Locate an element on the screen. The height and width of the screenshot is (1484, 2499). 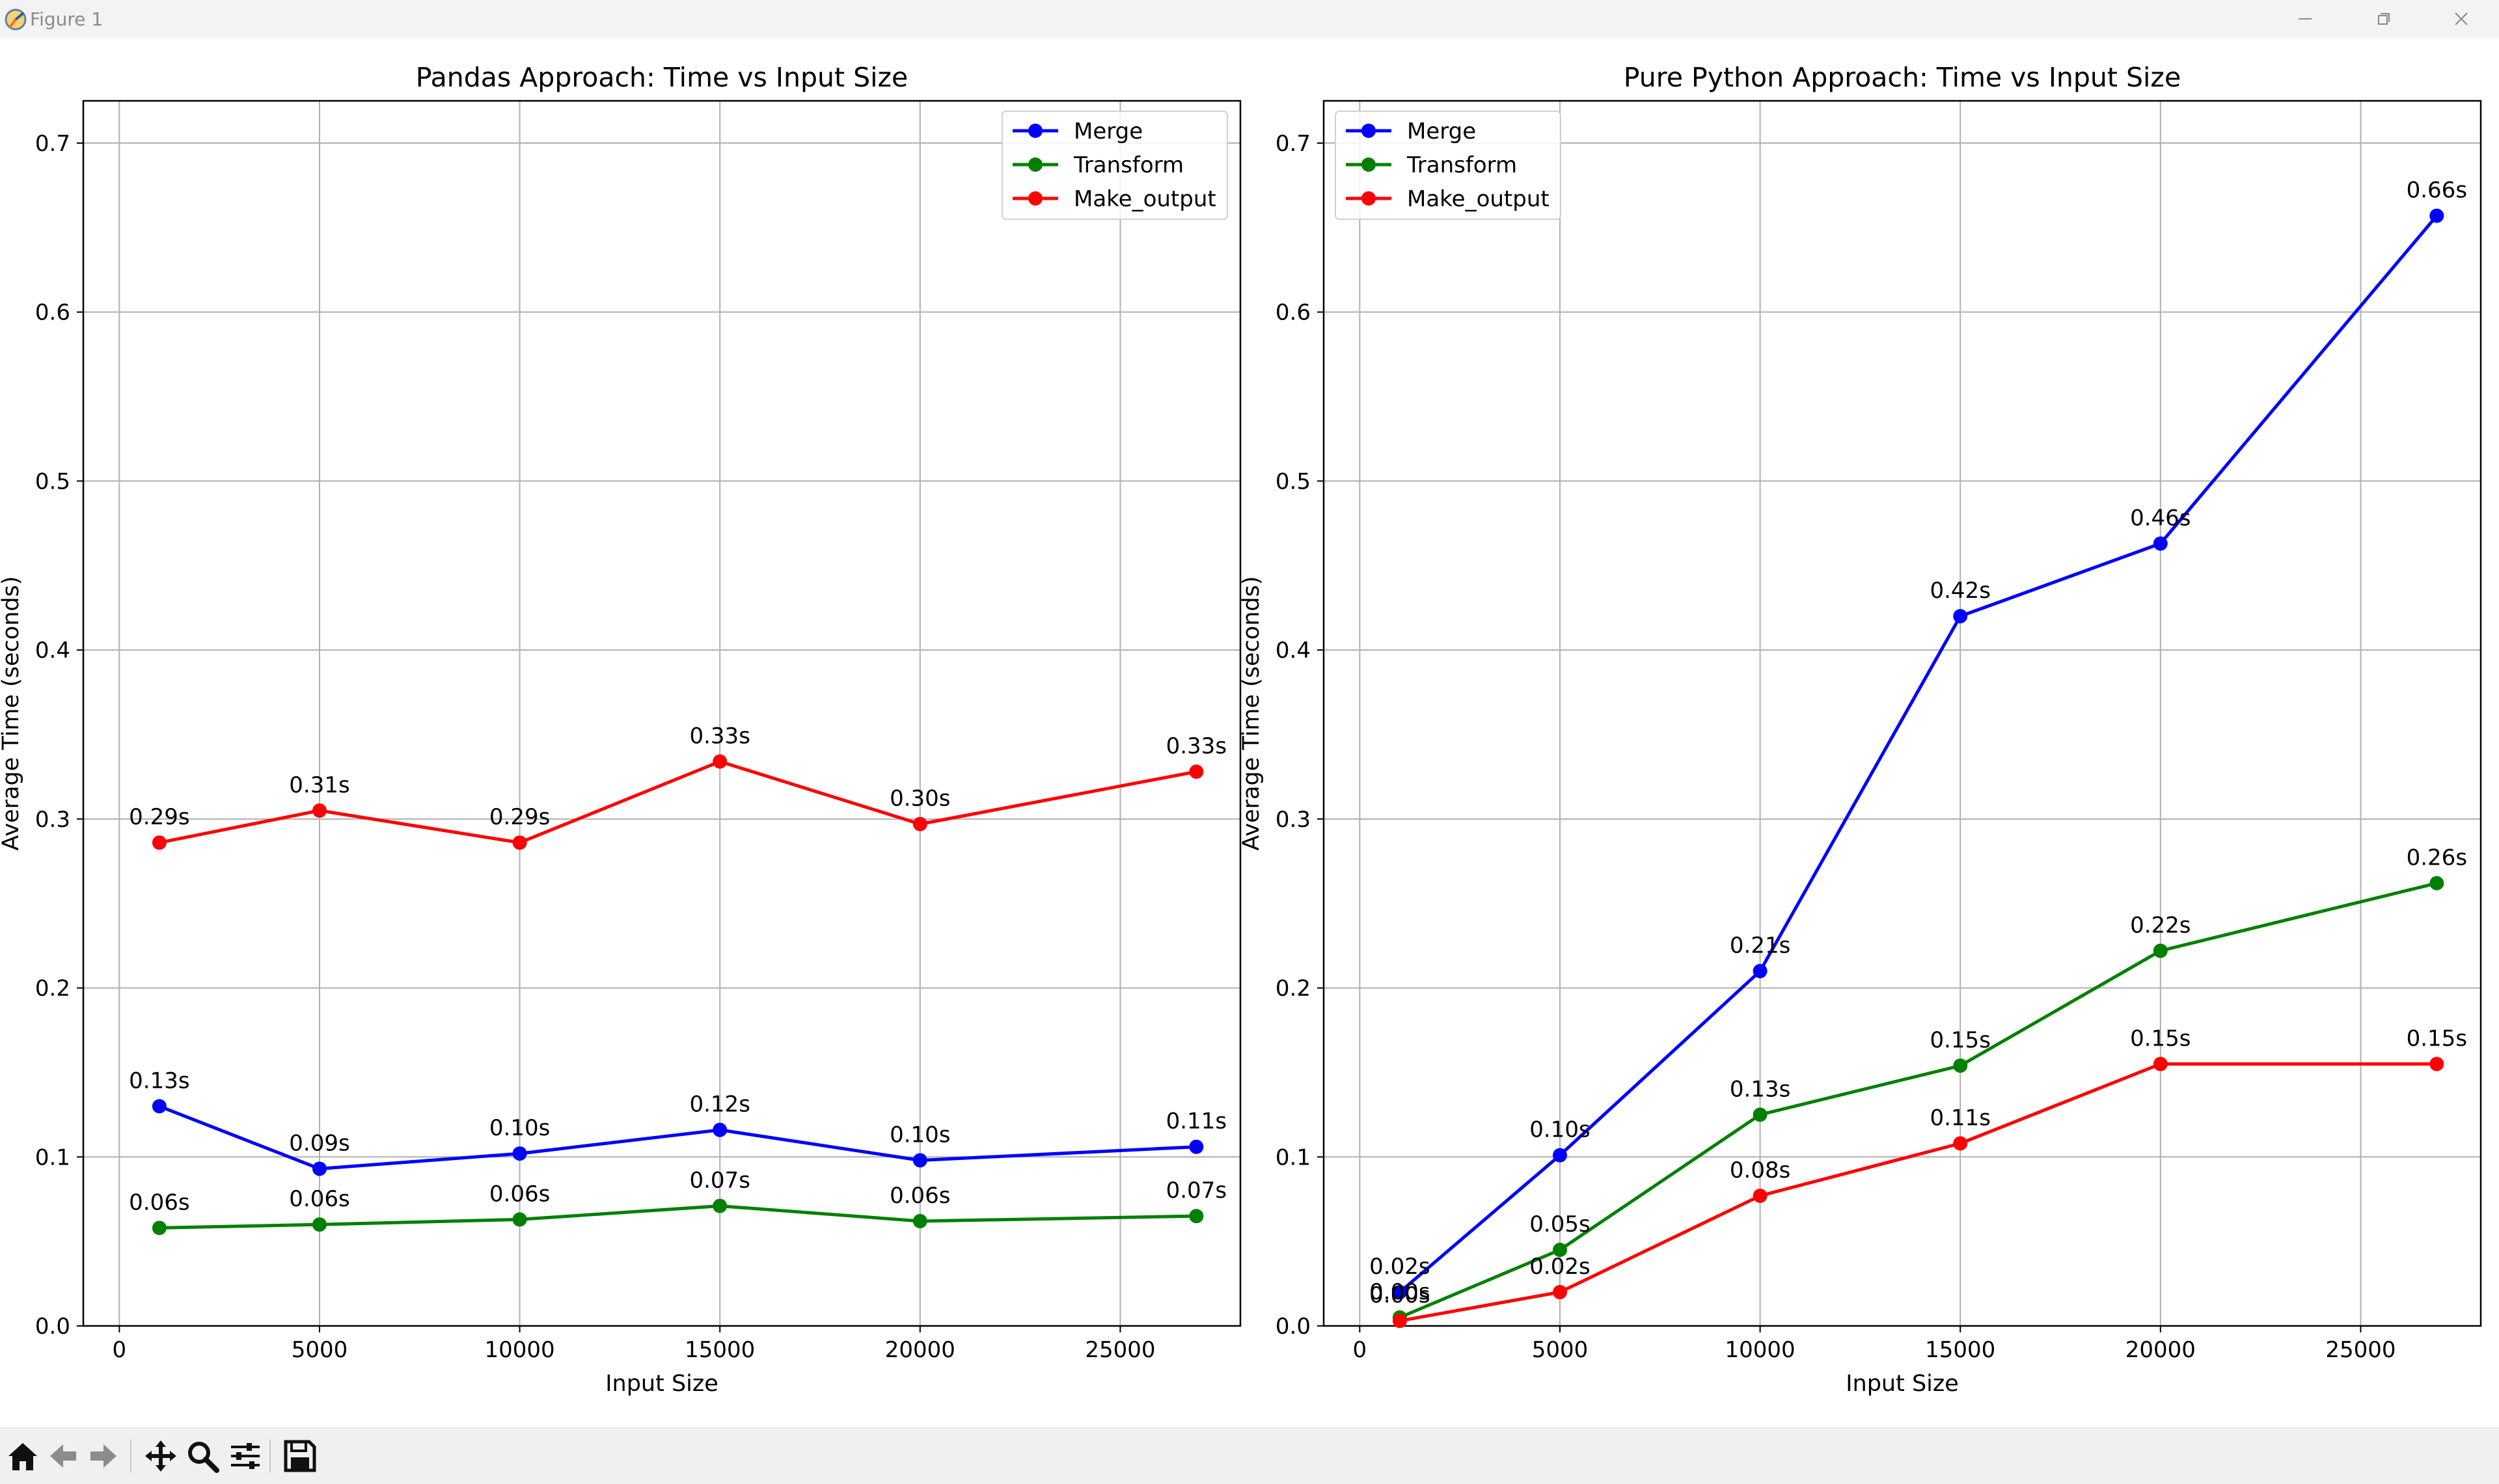
chart2-x-tick-label: 0 is located at coordinates (1360, 1350).